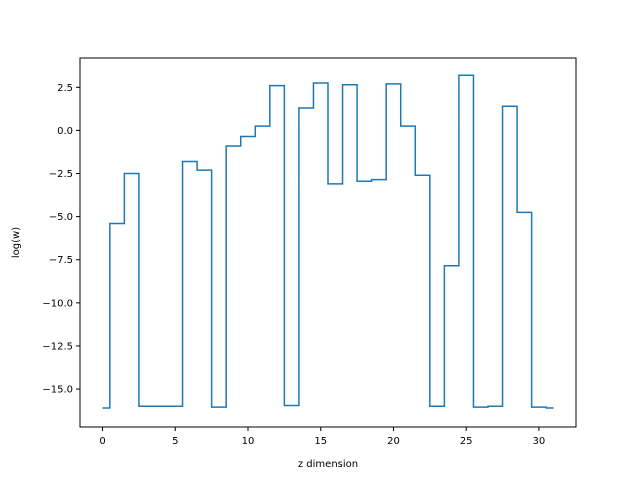  What do you see at coordinates (248, 441) in the screenshot?
I see `x-tick-label: 10` at bounding box center [248, 441].